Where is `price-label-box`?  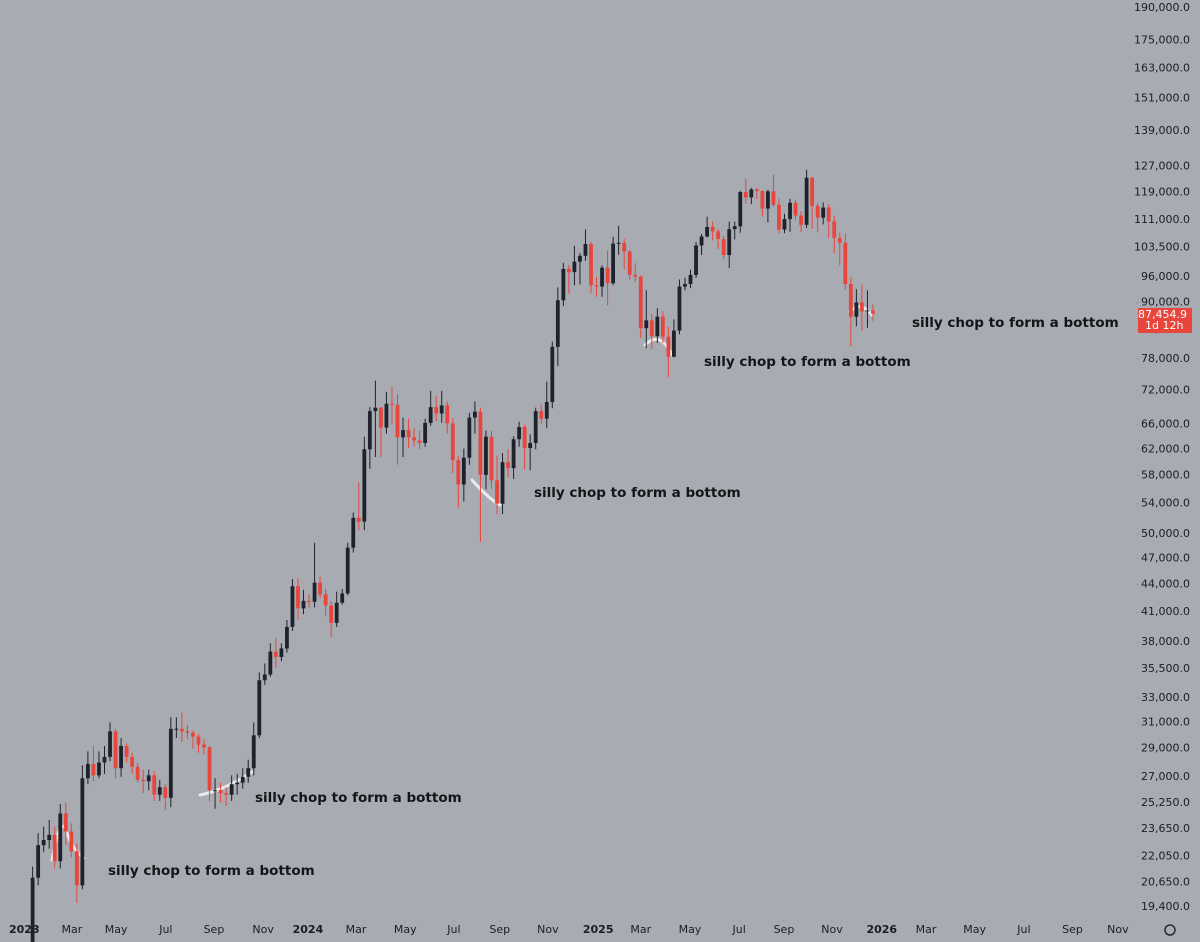 price-label-box is located at coordinates (1165, 320).